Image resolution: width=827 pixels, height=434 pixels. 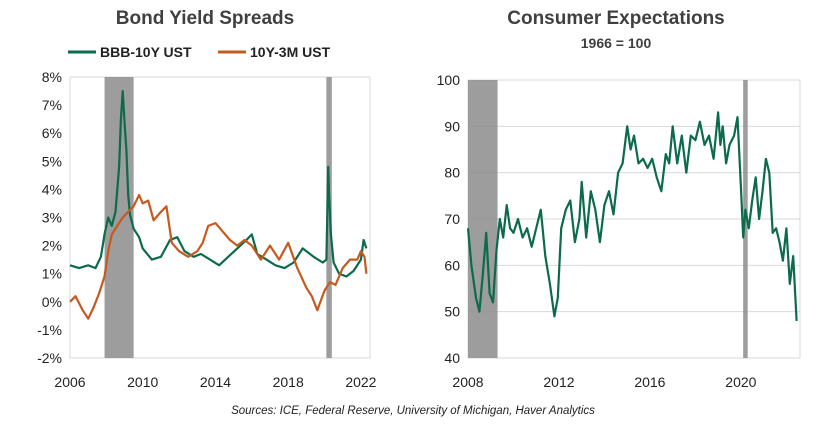 What do you see at coordinates (740, 382) in the screenshot?
I see `x-tick-label: 2020` at bounding box center [740, 382].